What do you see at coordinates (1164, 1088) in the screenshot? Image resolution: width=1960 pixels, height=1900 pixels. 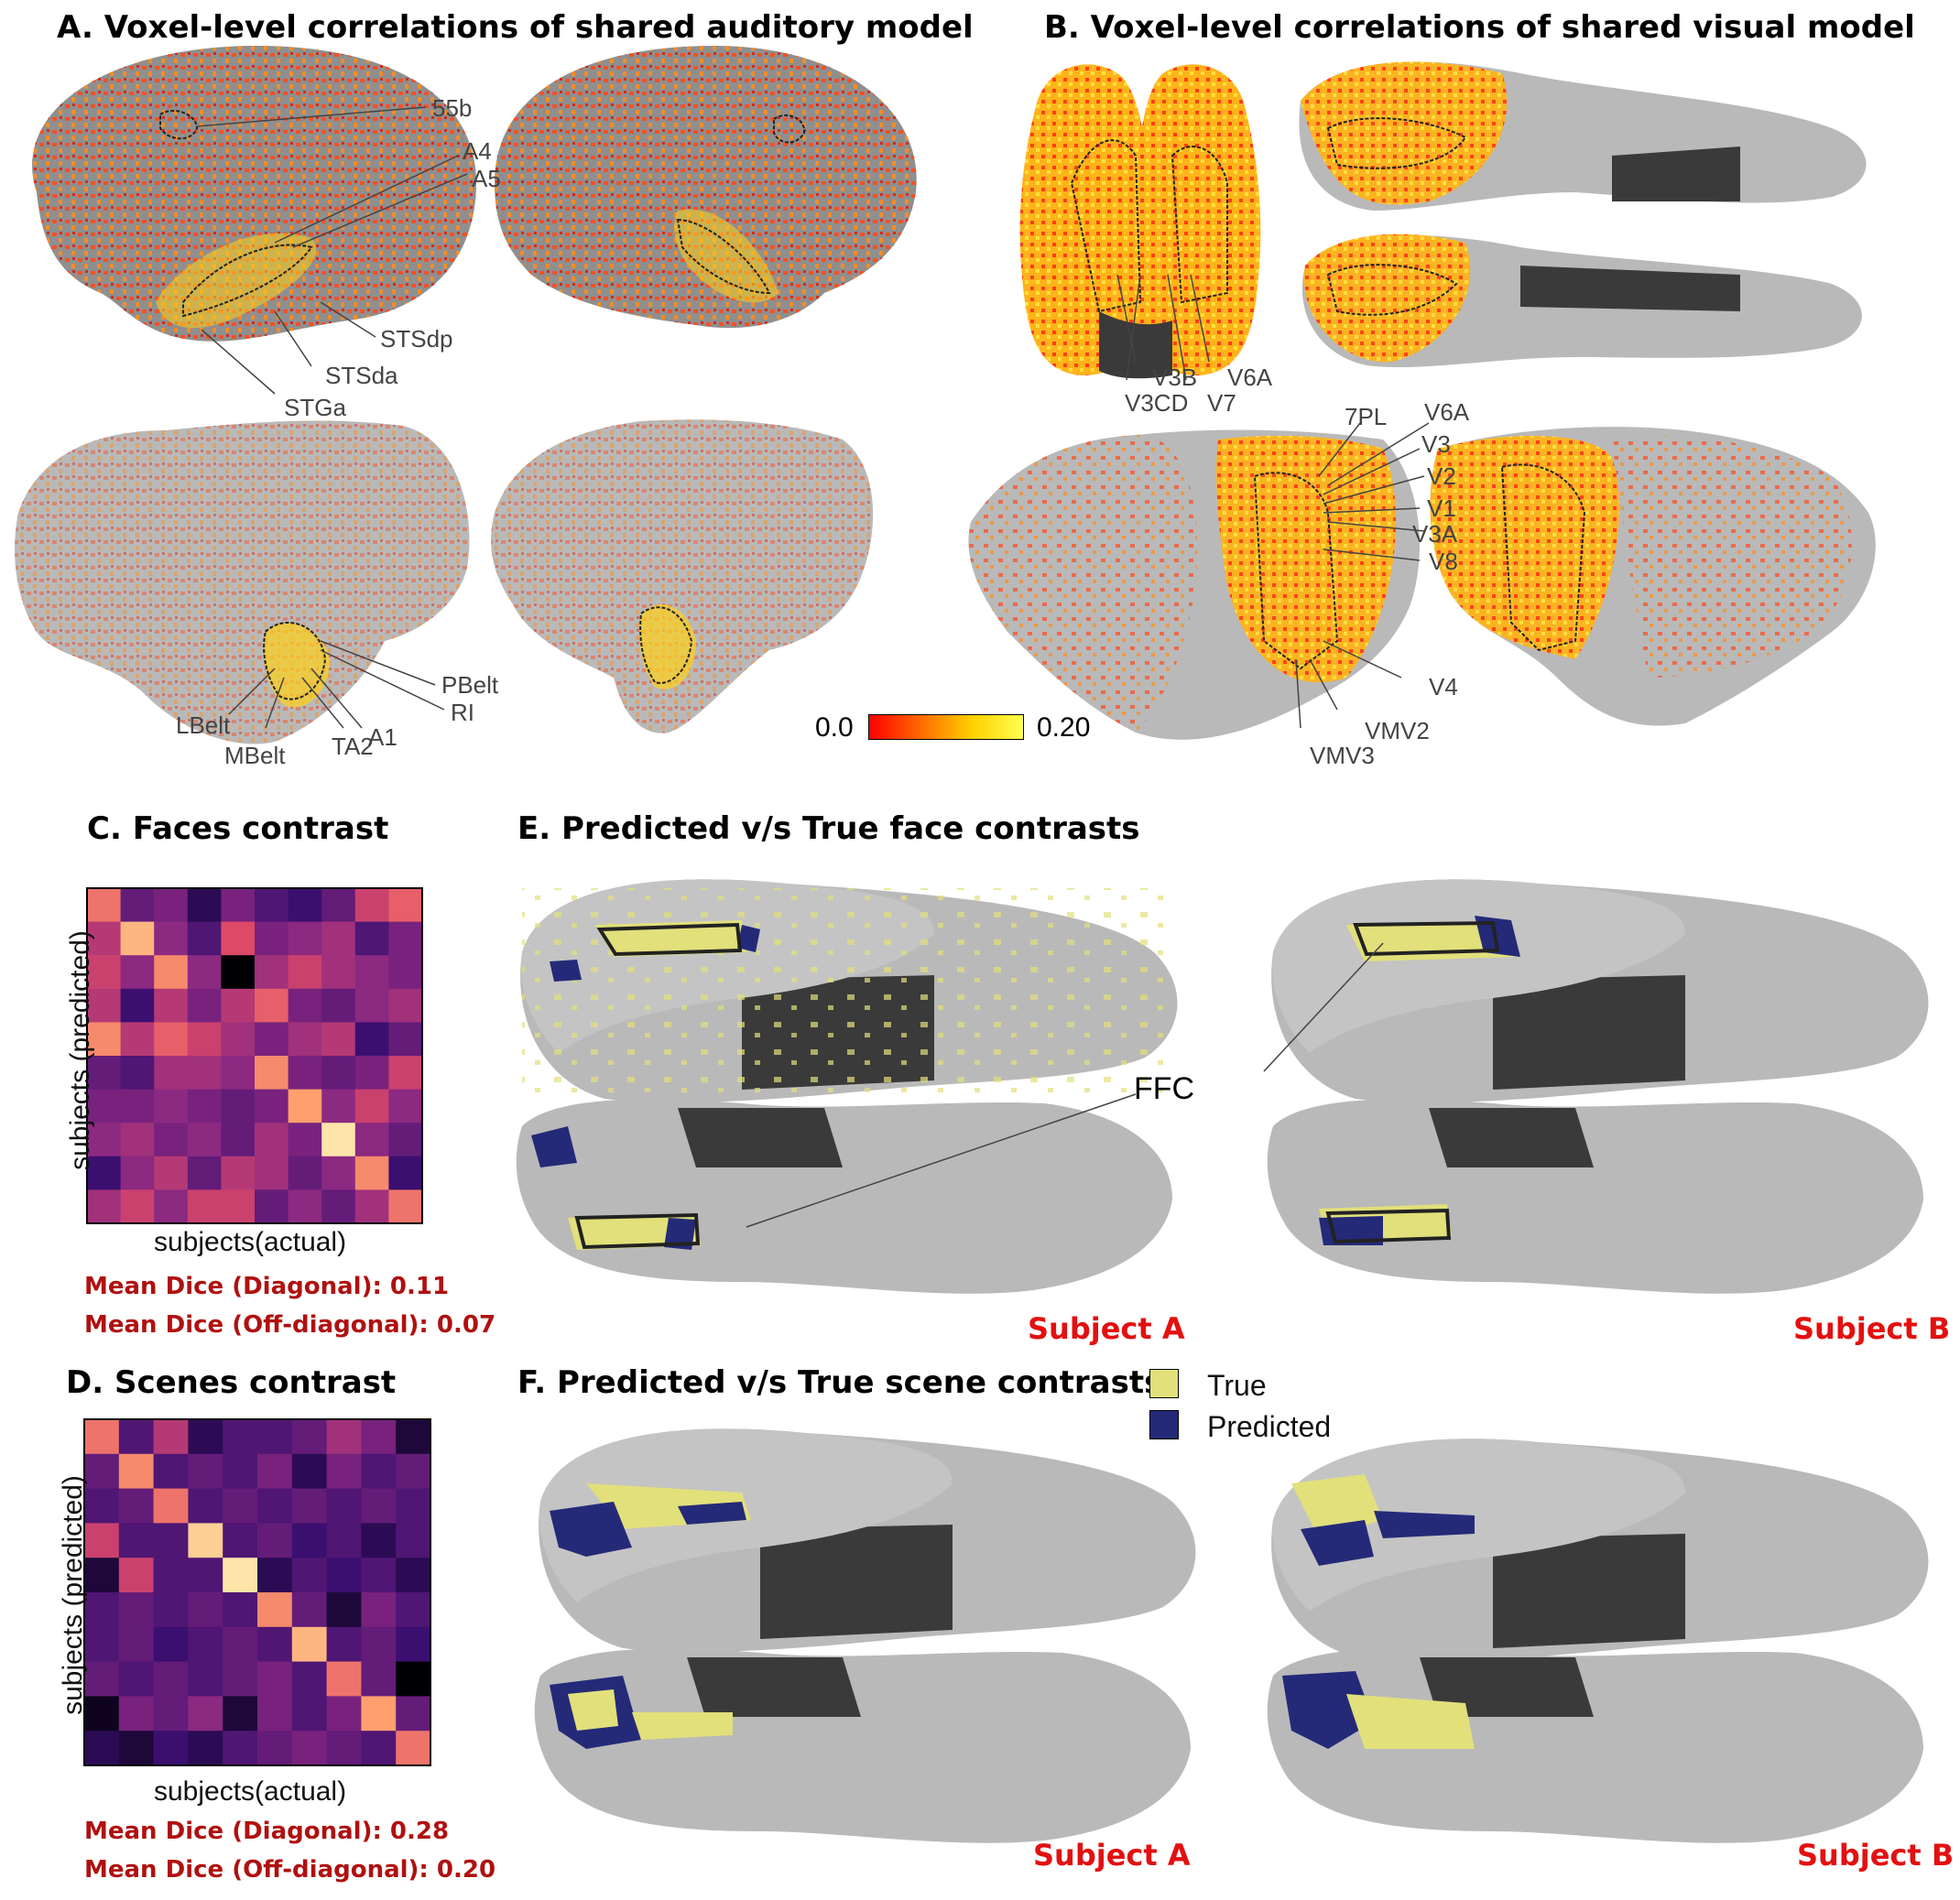 I see `ffc-label: FFC` at bounding box center [1164, 1088].